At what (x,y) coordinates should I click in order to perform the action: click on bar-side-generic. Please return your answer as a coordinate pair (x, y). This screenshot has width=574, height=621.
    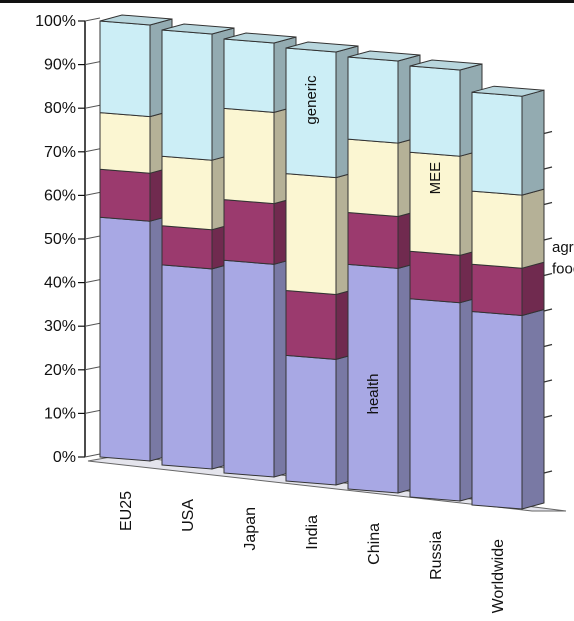
    Looking at the image, I should click on (533, 142).